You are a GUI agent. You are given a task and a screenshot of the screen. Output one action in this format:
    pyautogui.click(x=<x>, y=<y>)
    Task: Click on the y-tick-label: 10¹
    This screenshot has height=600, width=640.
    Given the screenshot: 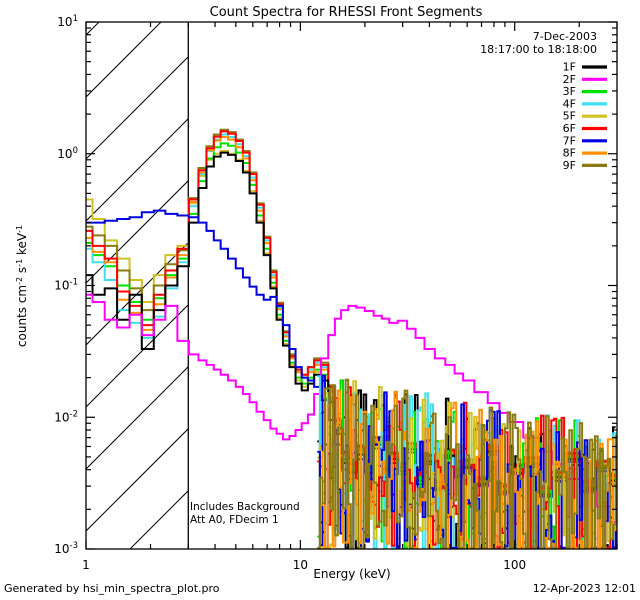 What is the action you would take?
    pyautogui.click(x=67, y=21)
    